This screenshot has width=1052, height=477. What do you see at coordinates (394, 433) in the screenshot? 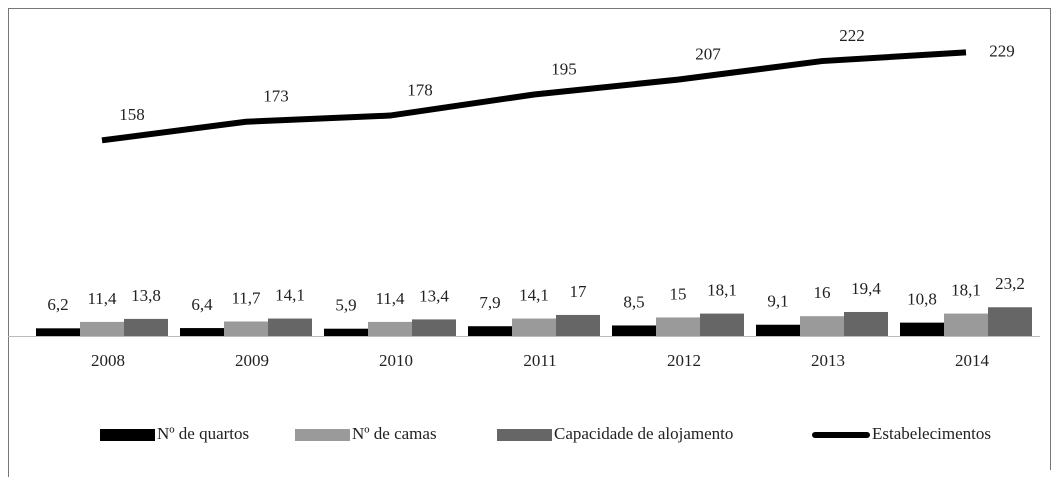
I see `legend-label: Nº de camas` at bounding box center [394, 433].